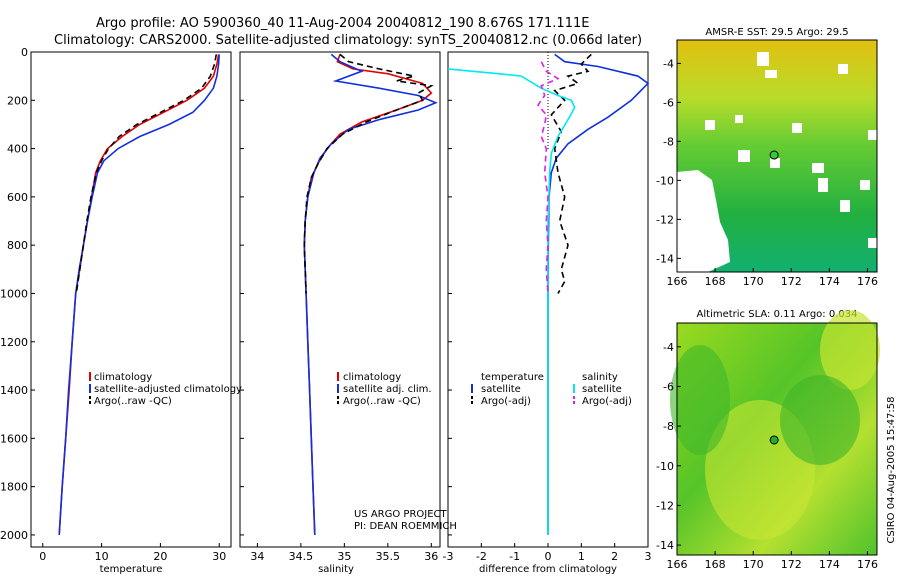 The width and height of the screenshot is (900, 580). What do you see at coordinates (219, 556) in the screenshot?
I see `x-tick-label: 30` at bounding box center [219, 556].